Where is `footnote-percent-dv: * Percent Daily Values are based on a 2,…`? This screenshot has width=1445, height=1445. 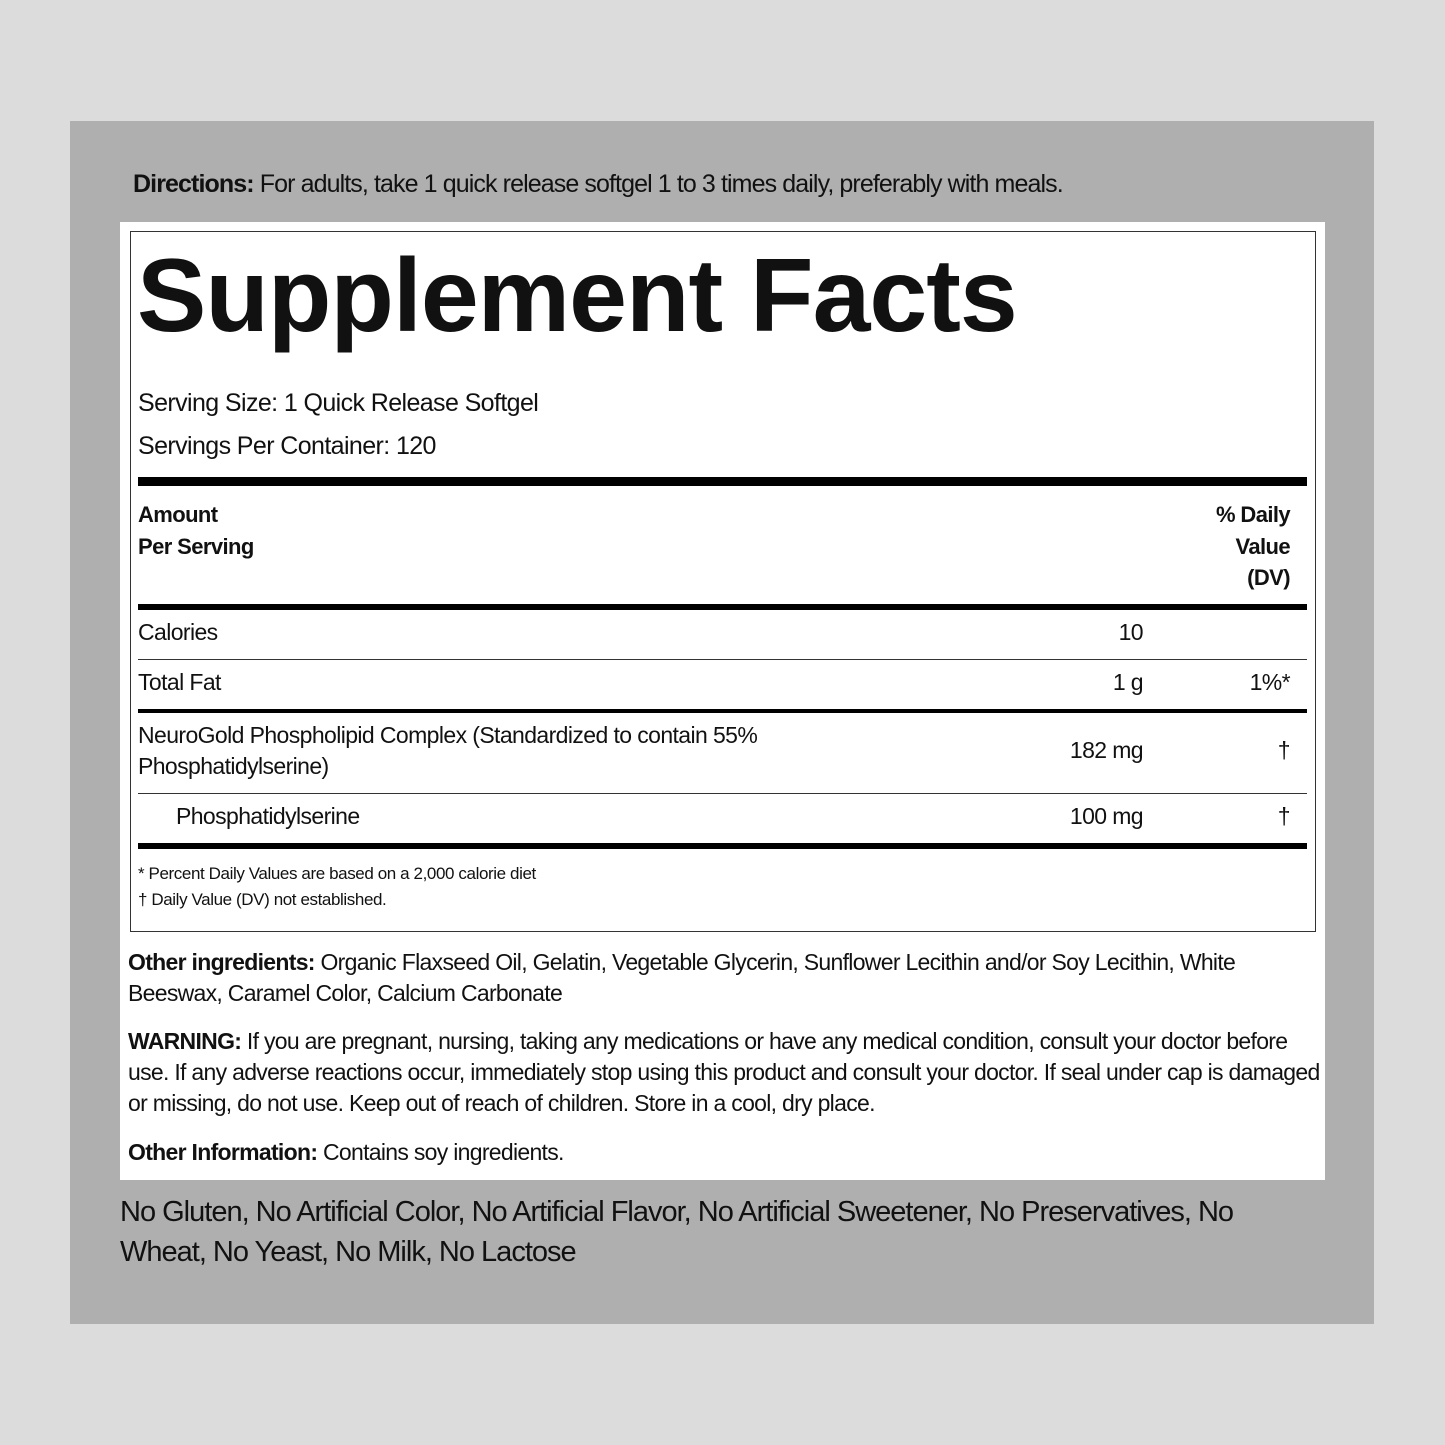 footnote-percent-dv: * Percent Daily Values are based on a 2,… is located at coordinates (337, 873).